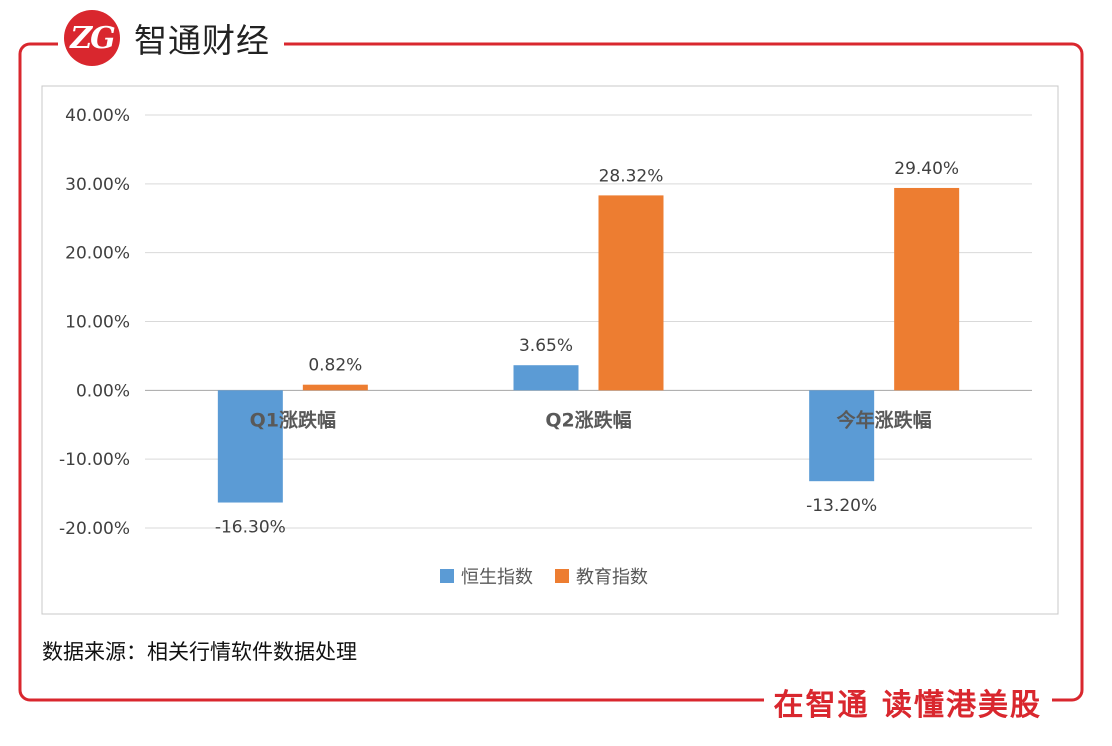  Describe the element at coordinates (884, 419) in the screenshot. I see `category-label: 今年涨跌幅` at that location.